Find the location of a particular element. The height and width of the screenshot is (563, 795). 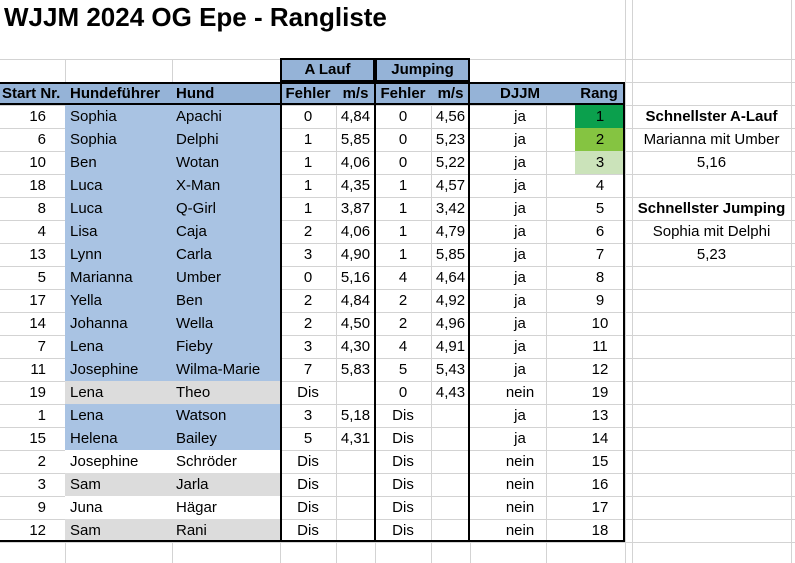

cell-hund: Jarla is located at coordinates (192, 484).